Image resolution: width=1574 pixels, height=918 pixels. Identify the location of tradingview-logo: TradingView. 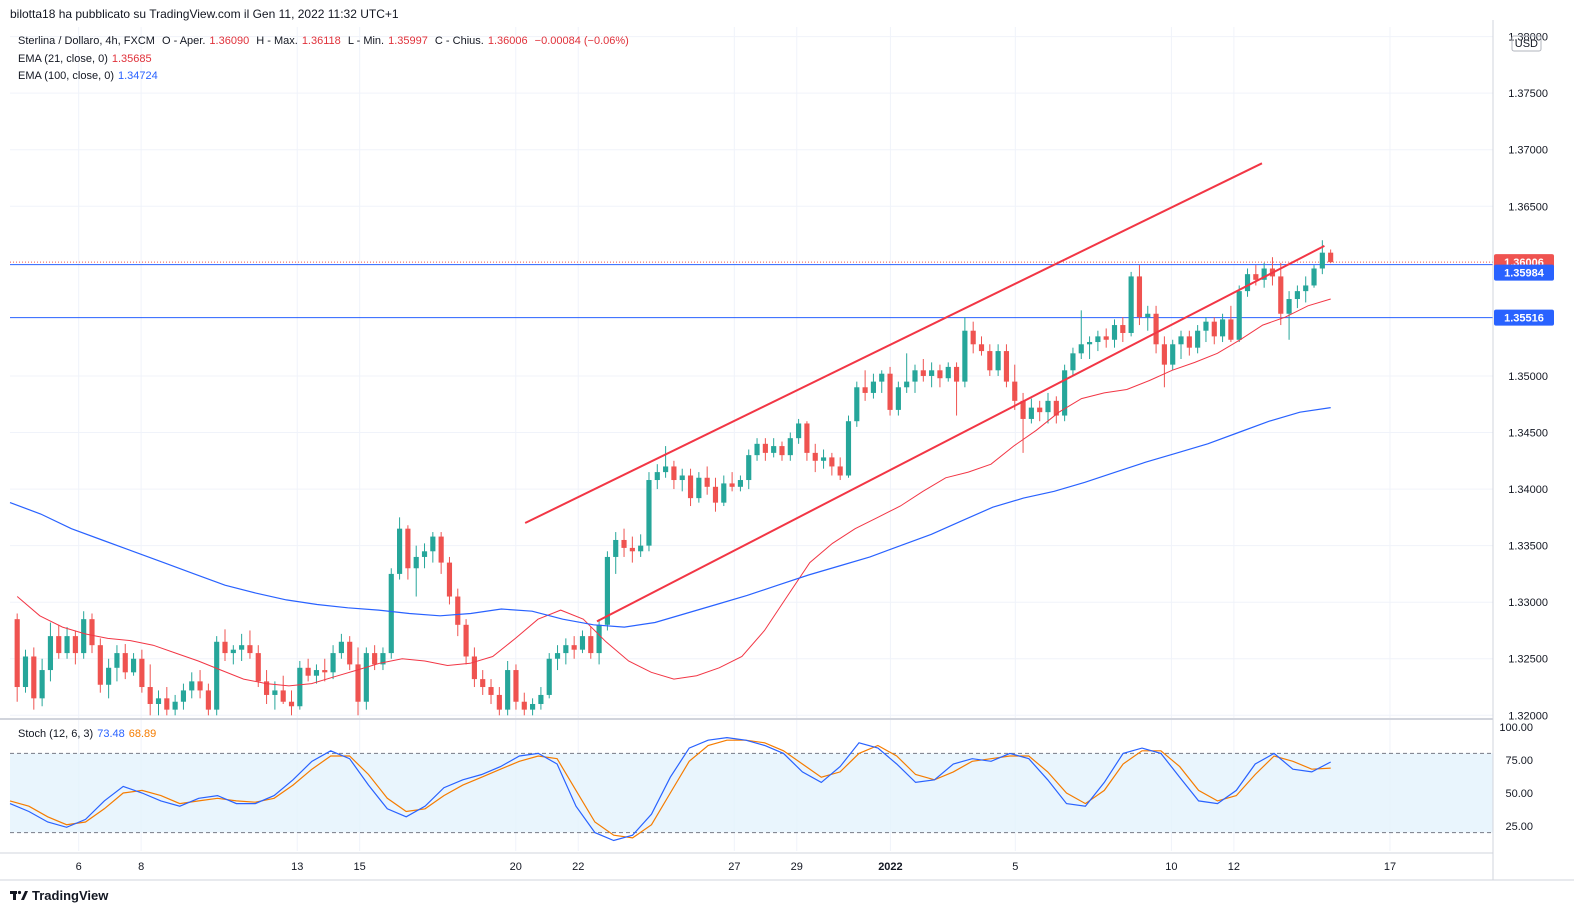
(59, 895).